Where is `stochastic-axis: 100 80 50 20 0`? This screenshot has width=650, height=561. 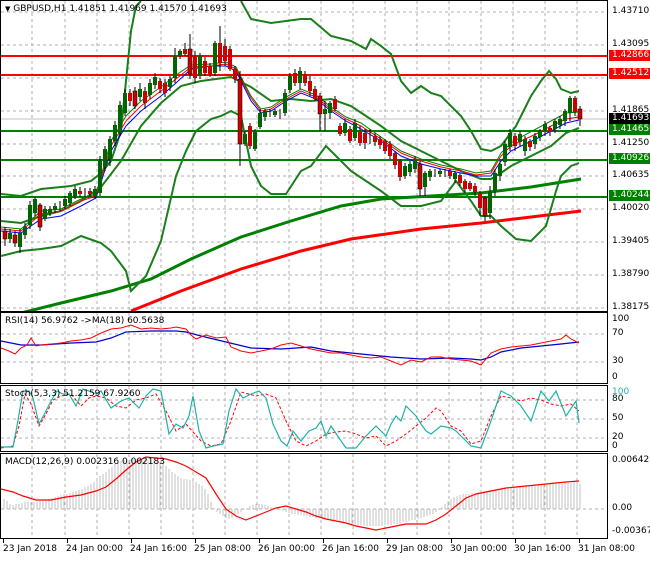
stochastic-axis: 100 80 50 20 0 is located at coordinates (629, 418).